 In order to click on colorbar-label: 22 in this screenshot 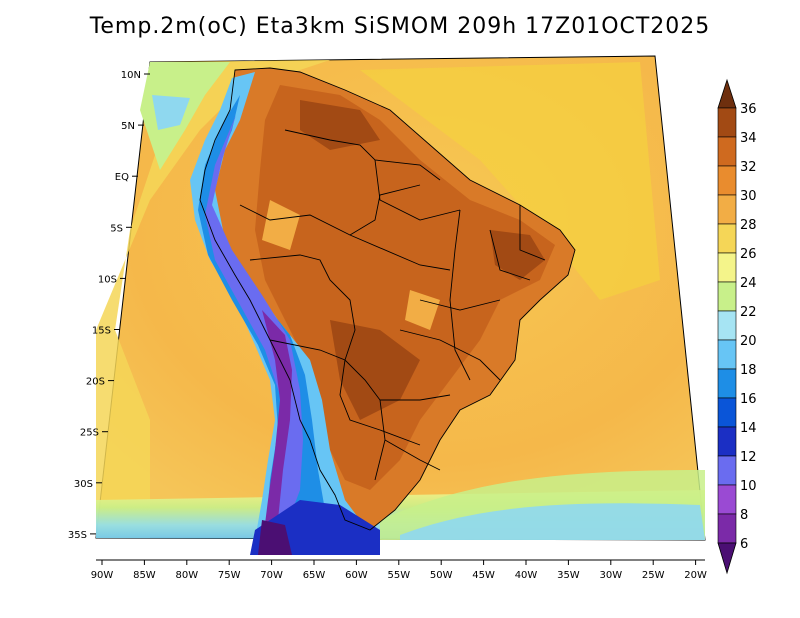, I will do `click(748, 312)`.